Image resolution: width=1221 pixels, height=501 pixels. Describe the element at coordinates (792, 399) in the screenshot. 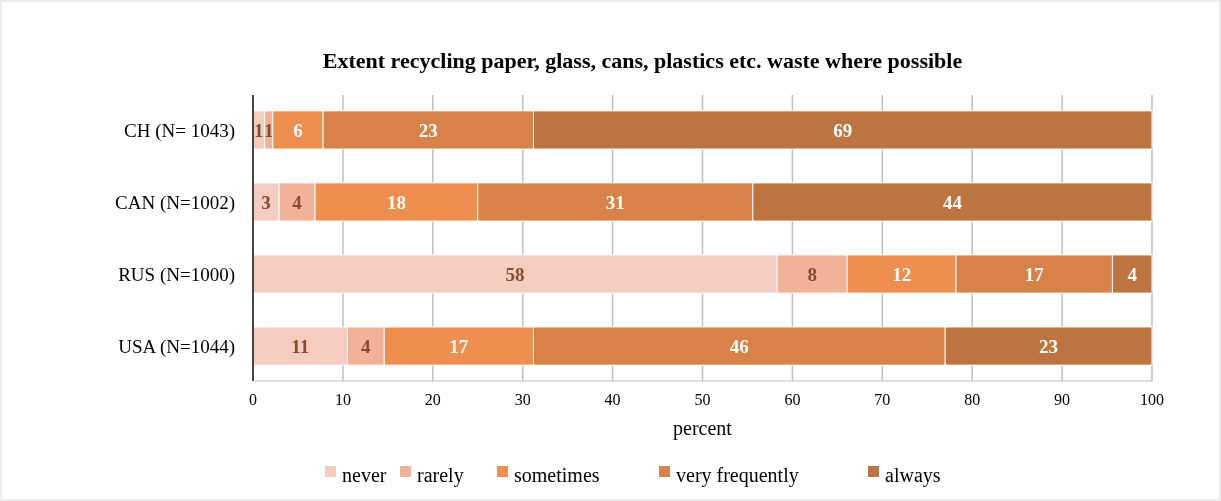

I see `x-tick-label: 60` at that location.